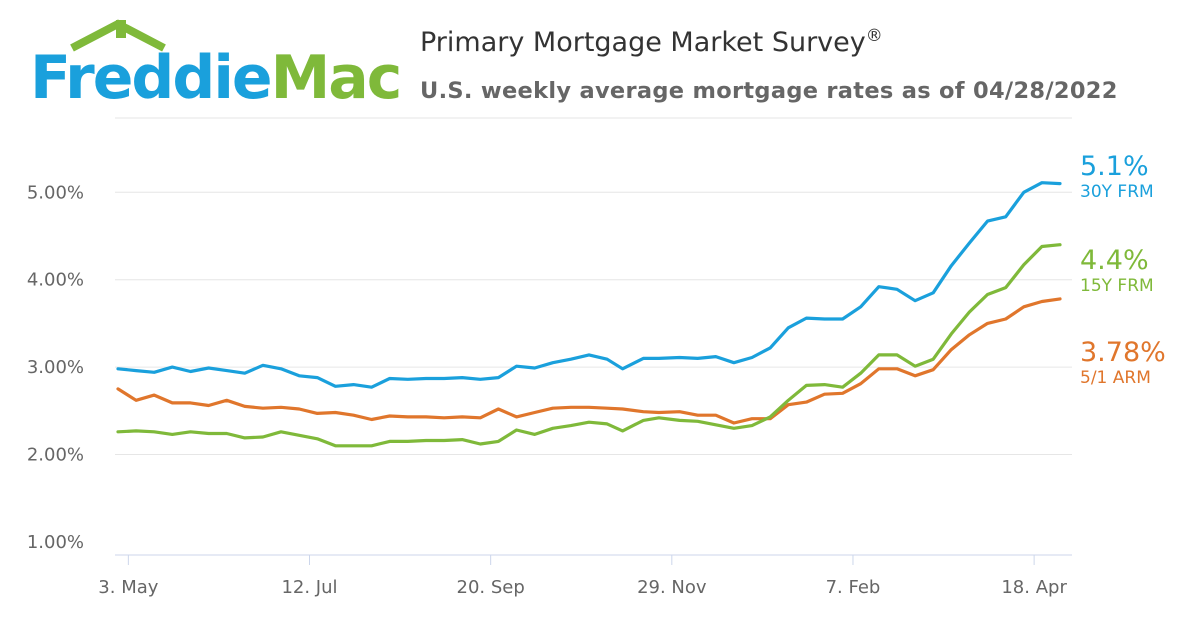  I want to click on logo-text: FreddieMac, so click(215, 78).